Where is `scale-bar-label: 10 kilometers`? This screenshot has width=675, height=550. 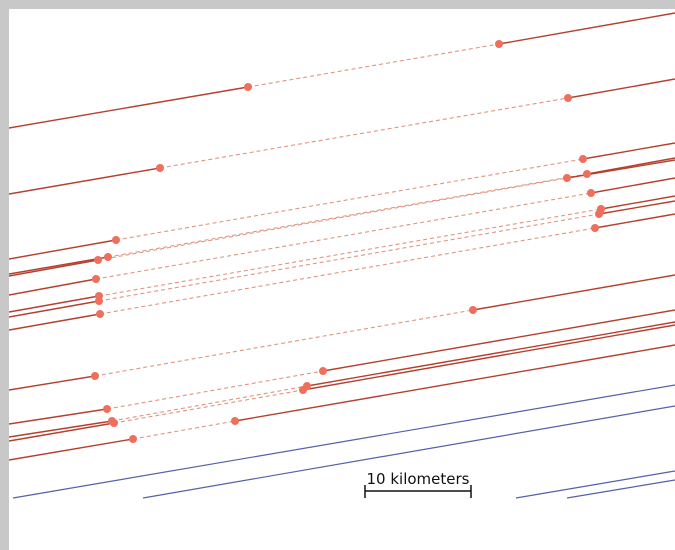 scale-bar-label: 10 kilometers is located at coordinates (418, 479).